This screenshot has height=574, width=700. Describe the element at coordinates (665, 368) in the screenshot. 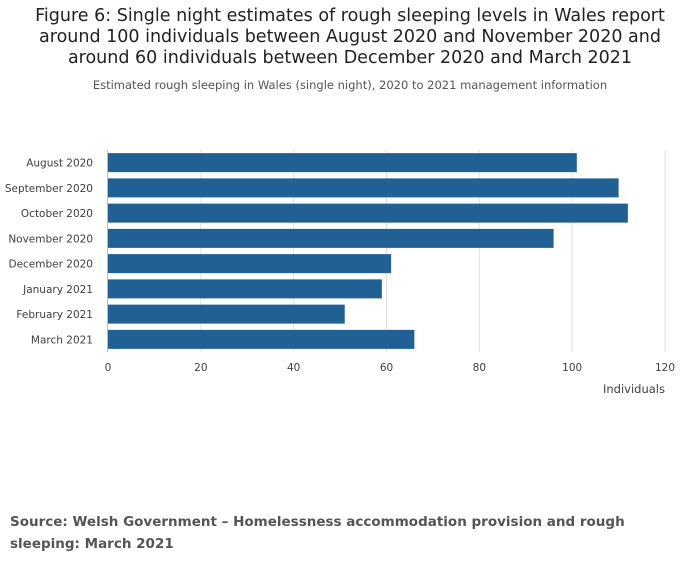

I see `x-tick-label: 120` at that location.